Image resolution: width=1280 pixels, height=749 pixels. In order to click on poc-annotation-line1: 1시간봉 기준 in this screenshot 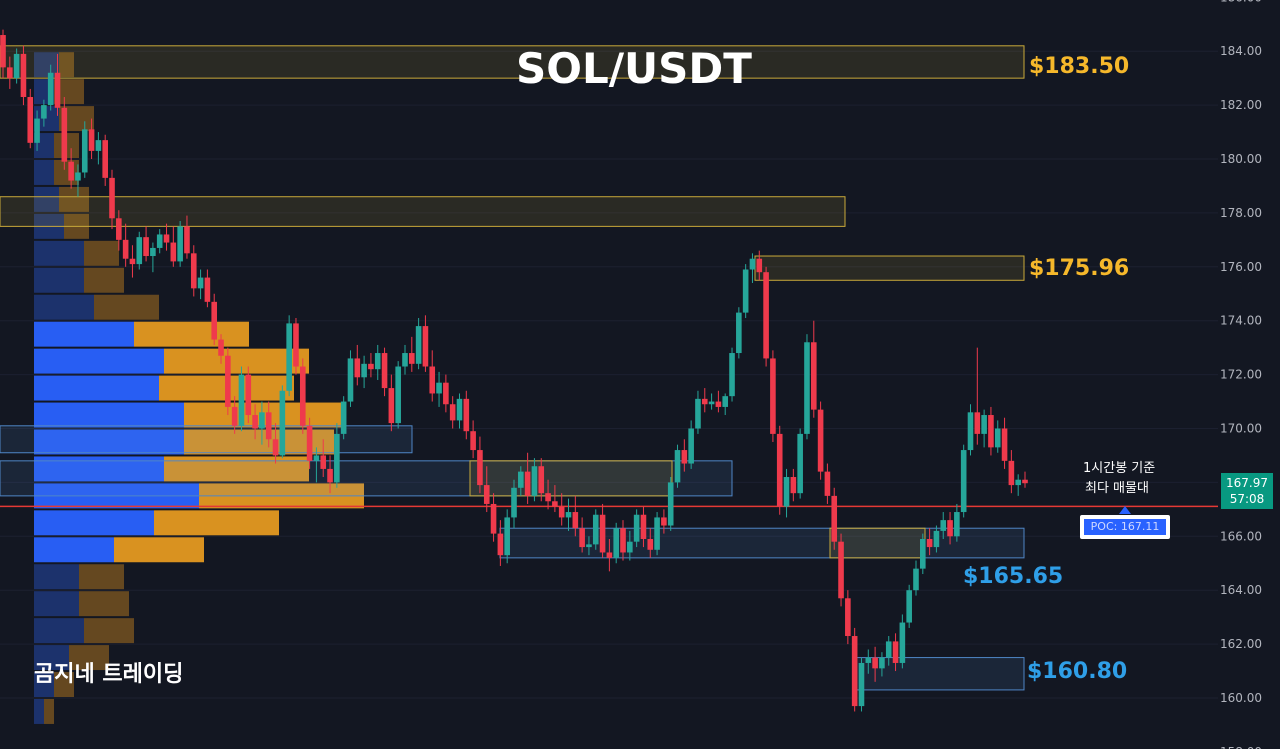, I will do `click(1119, 468)`.